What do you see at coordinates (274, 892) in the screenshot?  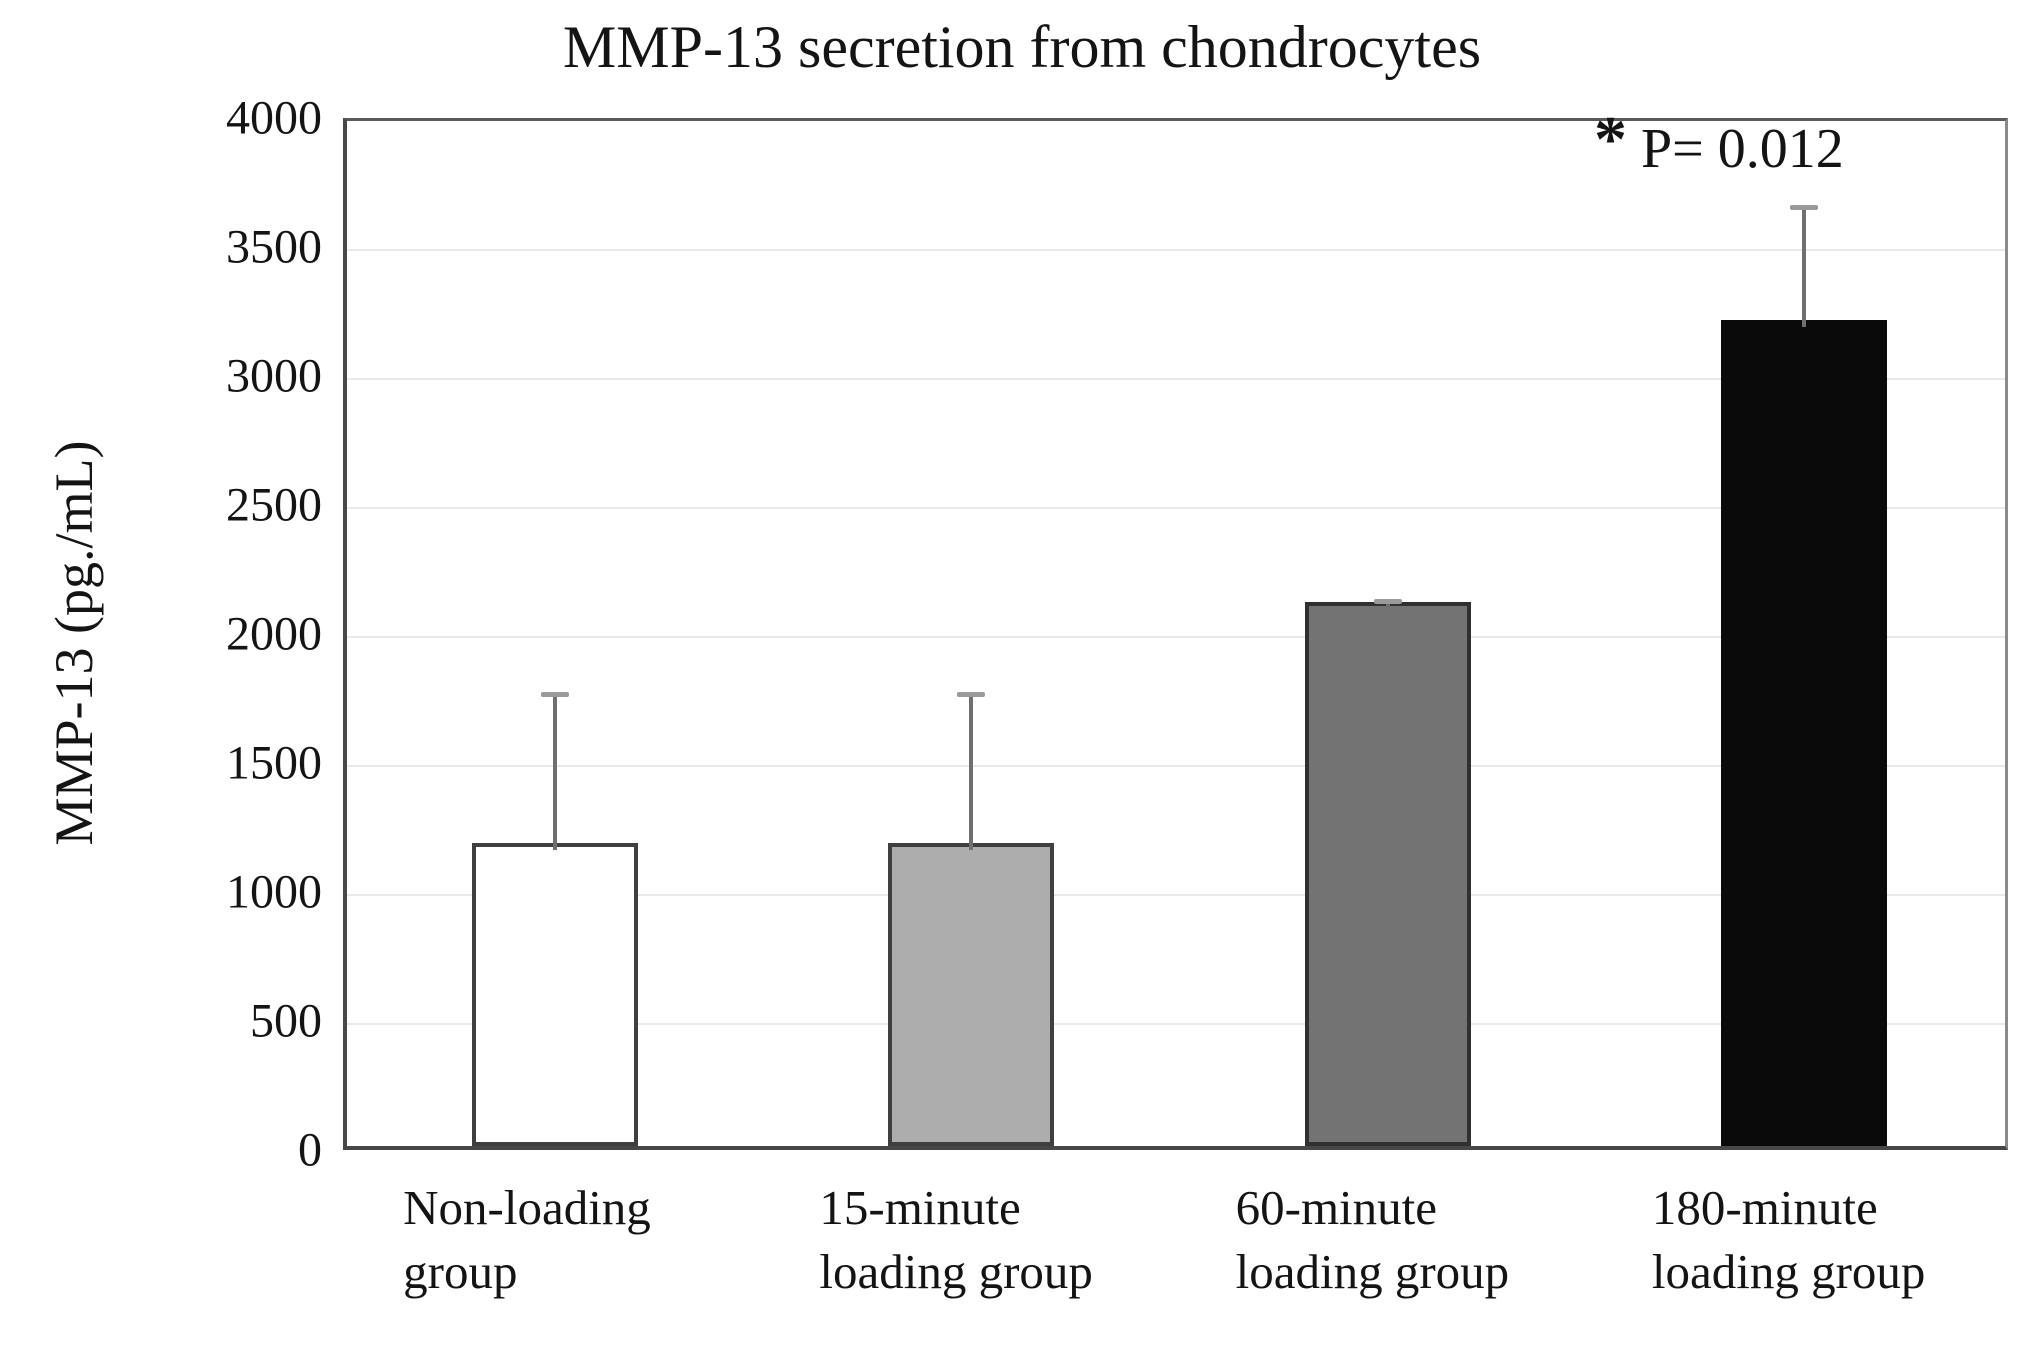 I see `y-tick-label-1000: 1000` at bounding box center [274, 892].